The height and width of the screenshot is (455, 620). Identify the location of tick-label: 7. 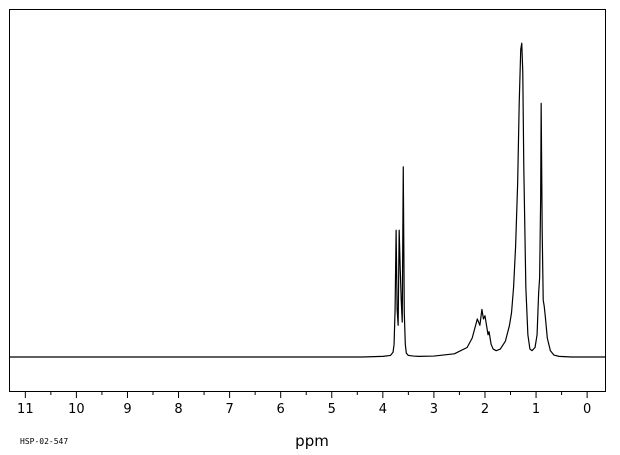
(229, 409).